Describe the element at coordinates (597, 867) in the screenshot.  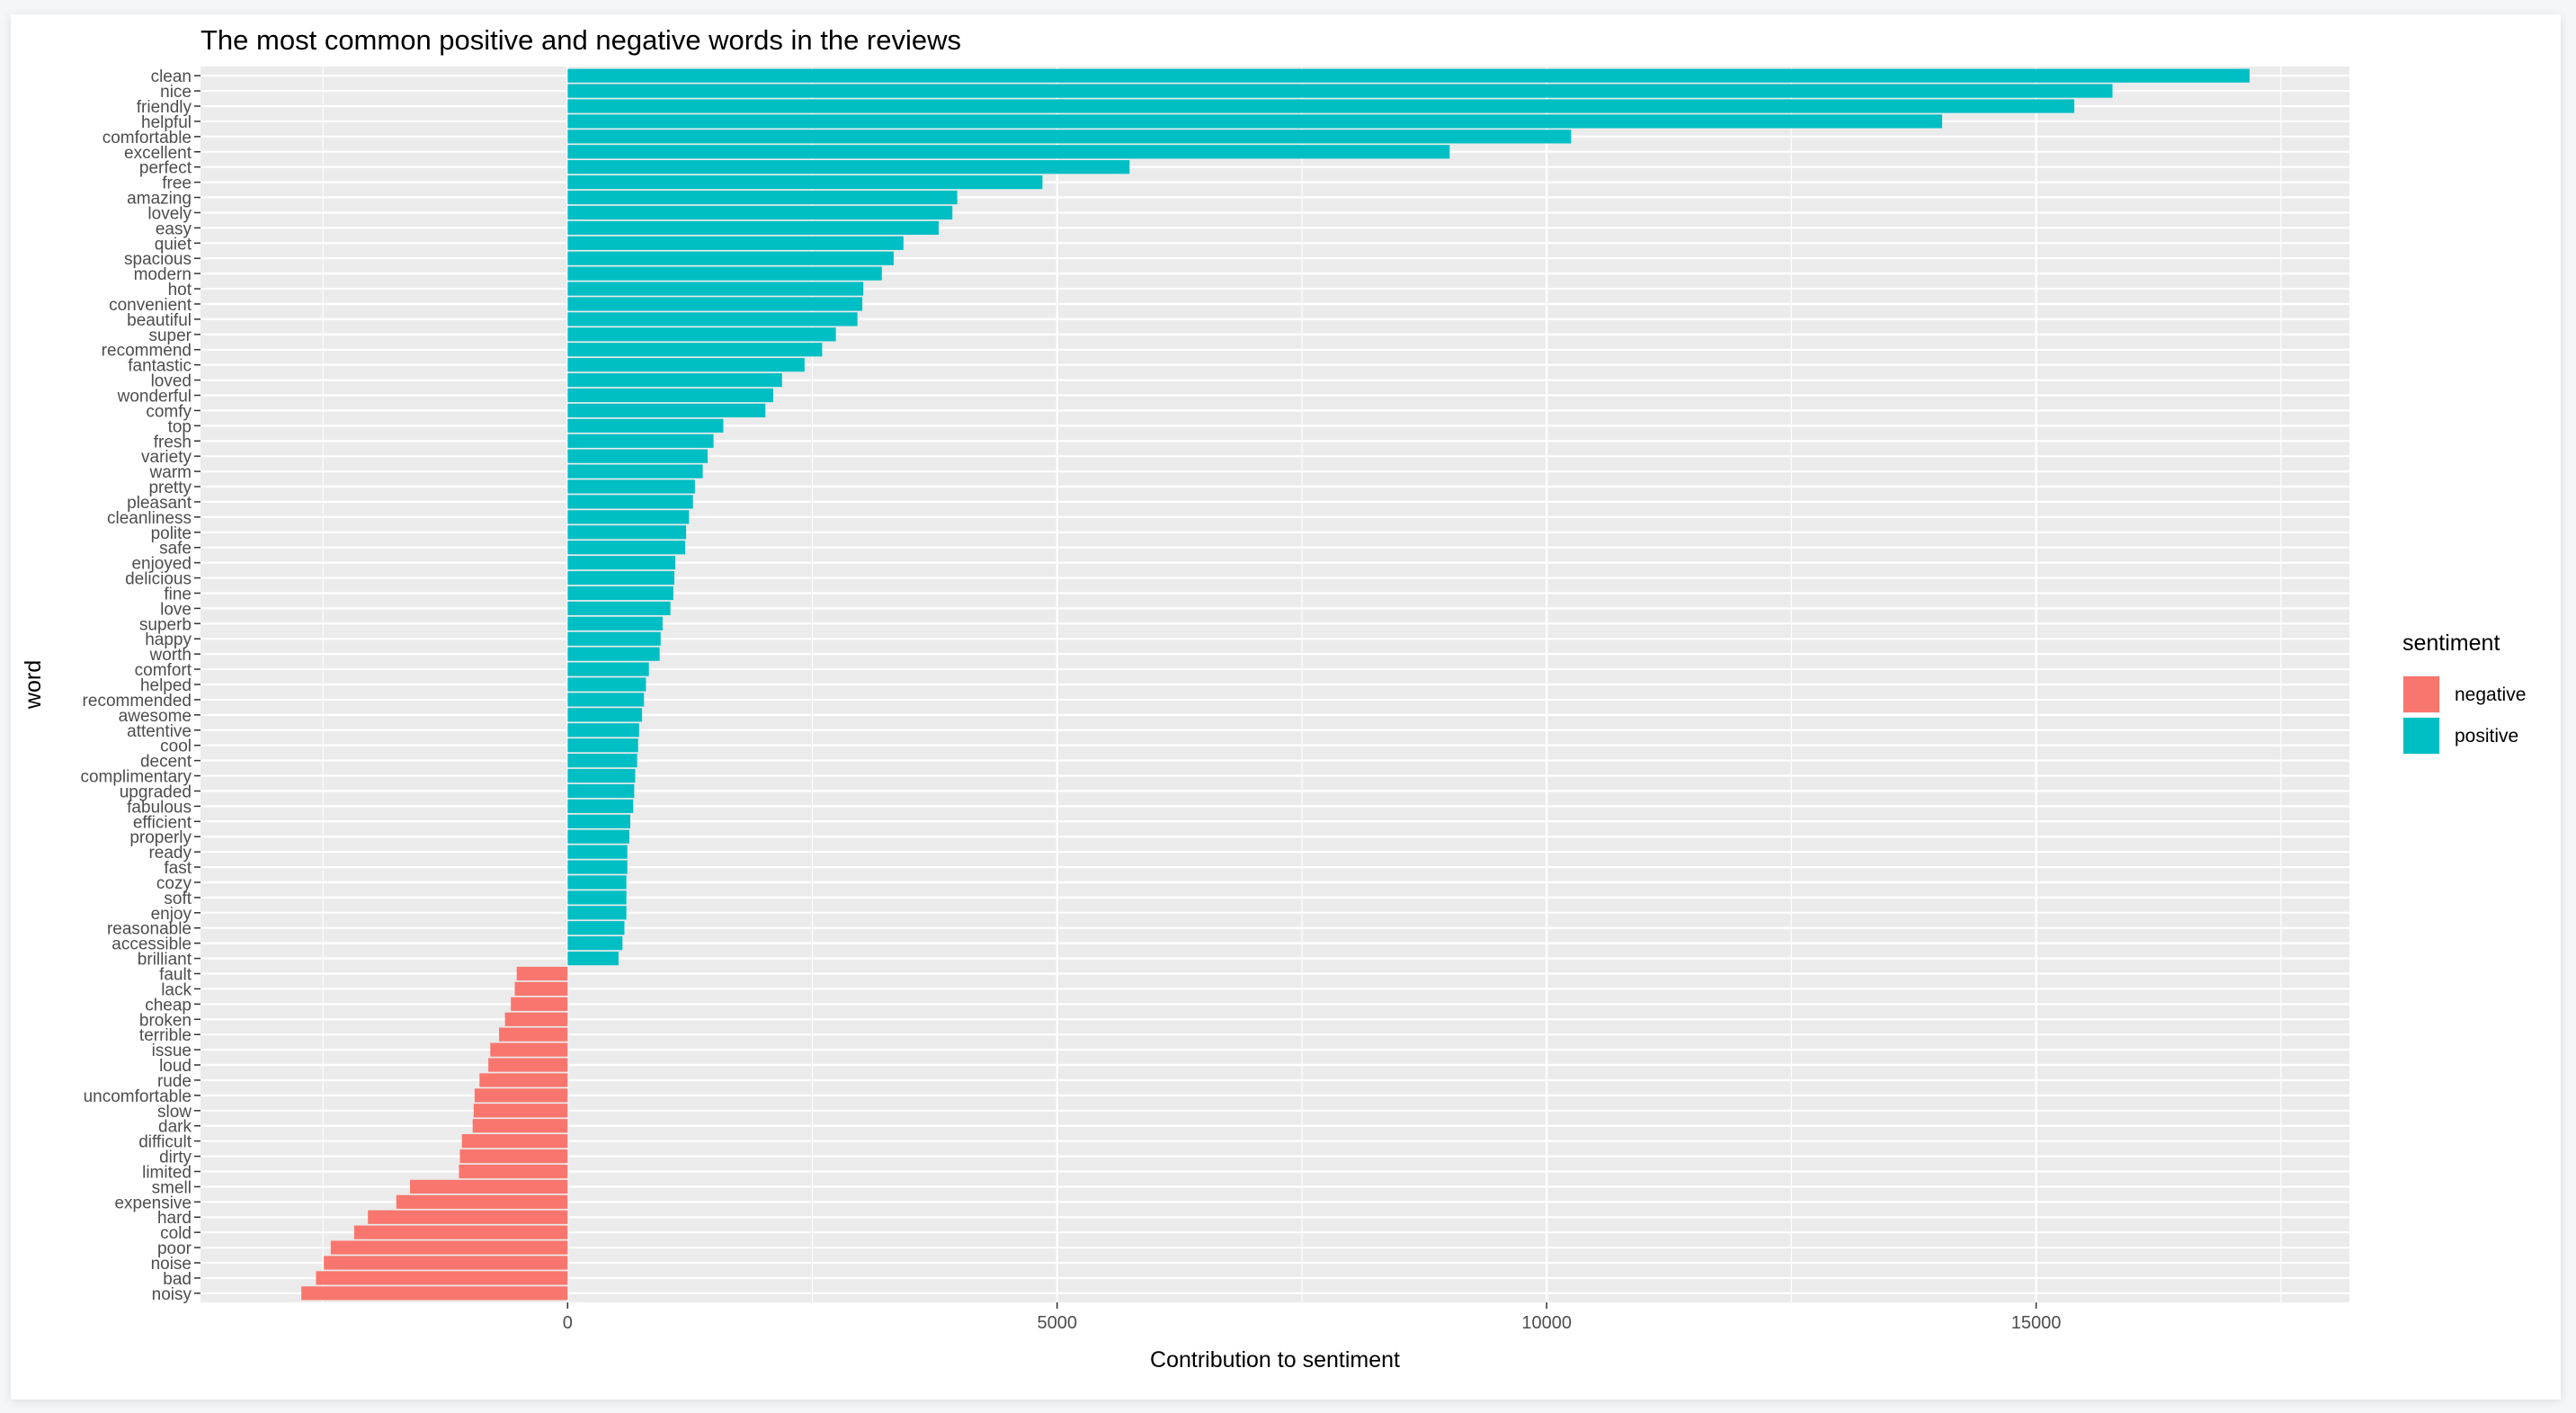
I see `bar-fast` at that location.